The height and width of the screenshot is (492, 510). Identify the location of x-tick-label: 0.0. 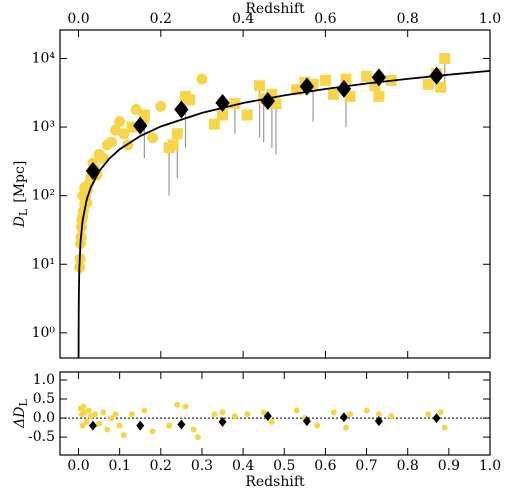
(78, 19).